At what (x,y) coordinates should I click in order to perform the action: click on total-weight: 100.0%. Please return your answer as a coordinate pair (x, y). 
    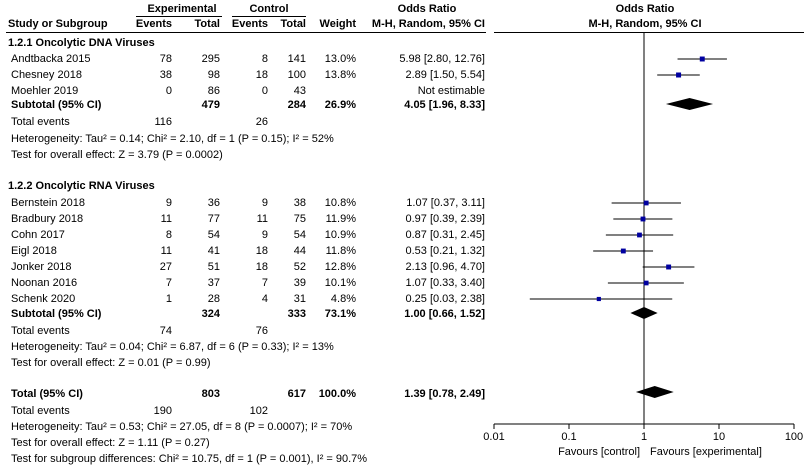
    Looking at the image, I should click on (337, 394).